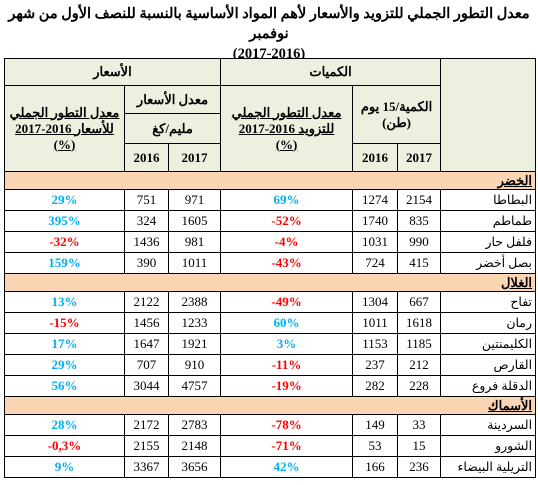 This screenshot has height=485, width=538. What do you see at coordinates (64, 242) in the screenshot?
I see `change-cell: -32%` at bounding box center [64, 242].